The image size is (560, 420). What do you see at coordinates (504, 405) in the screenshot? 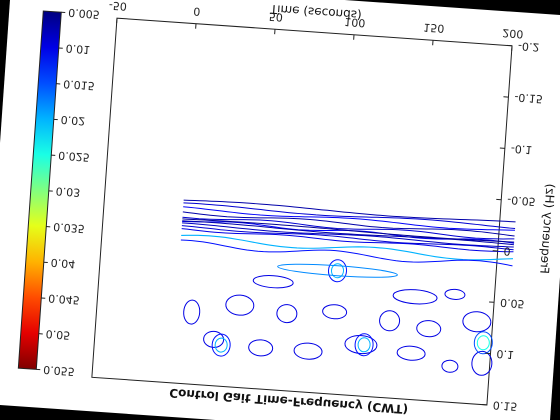
I see `y-tick-label: 0.15` at bounding box center [504, 405].